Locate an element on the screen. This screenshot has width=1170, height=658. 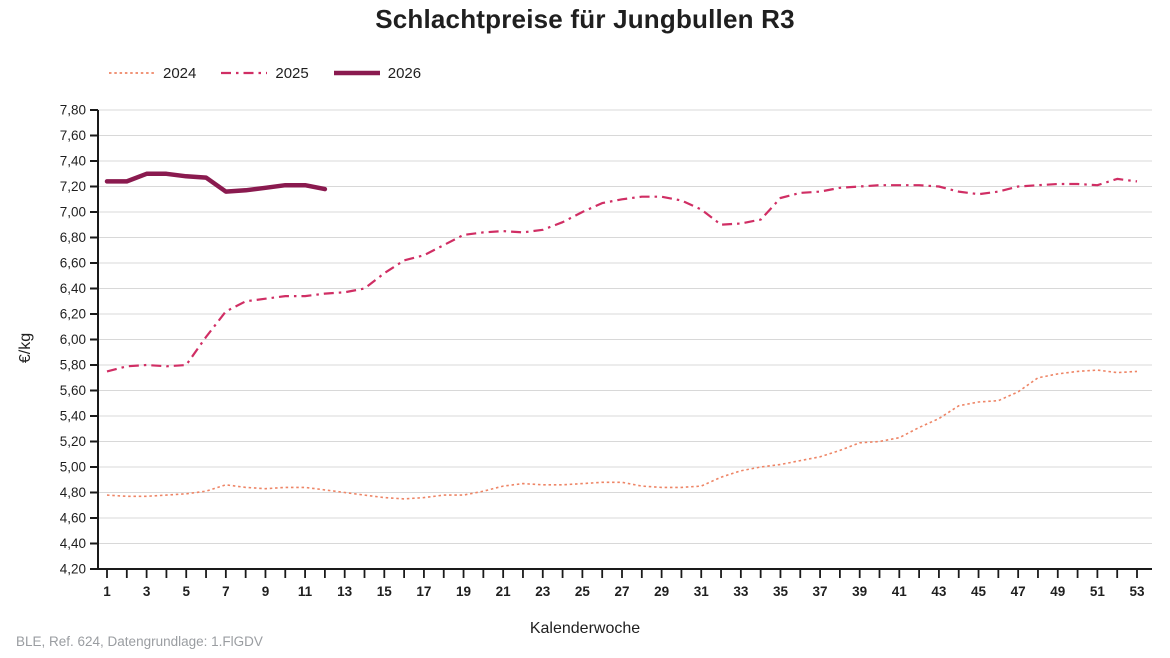
legend-swatch-dashdot-line-icon is located at coordinates (244, 73).